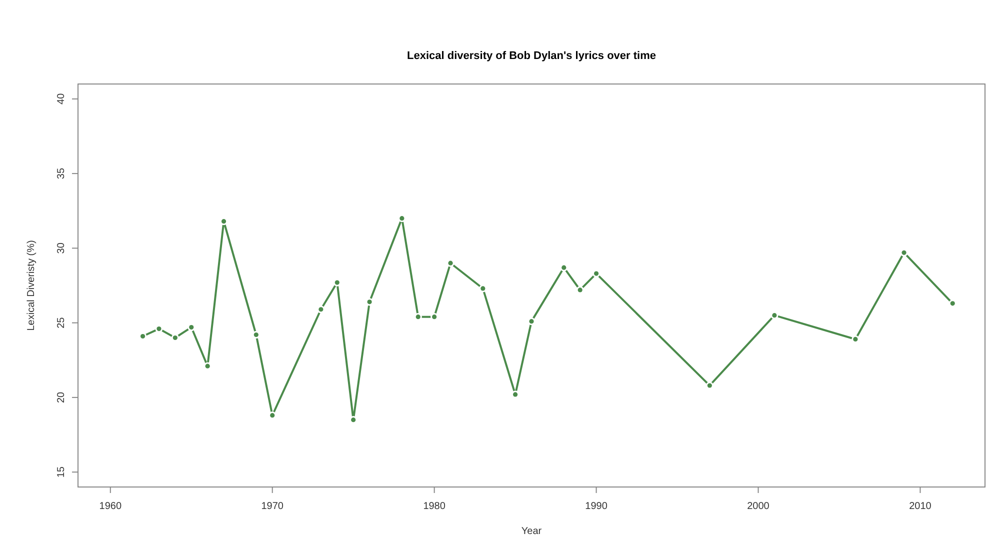 Image resolution: width=991 pixels, height=540 pixels. I want to click on x-tick-label: 1960, so click(110, 506).